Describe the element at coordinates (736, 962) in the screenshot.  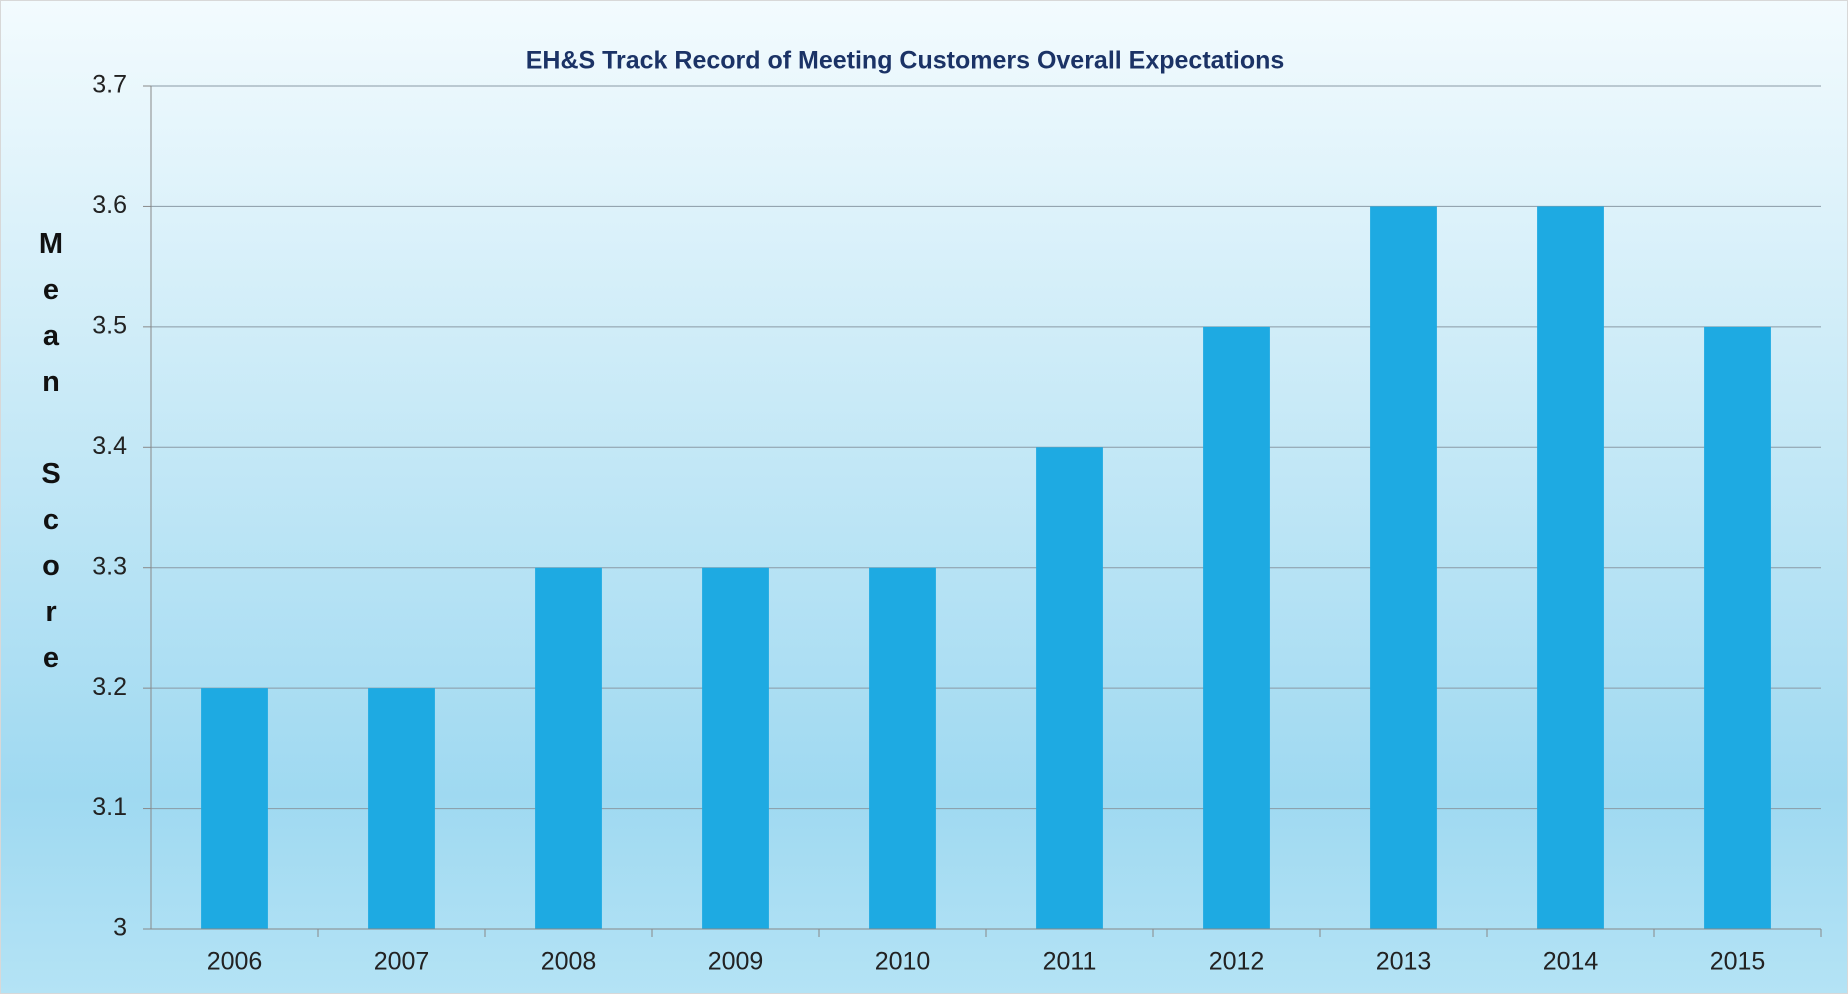
I see `x-tick-label: 2009` at that location.